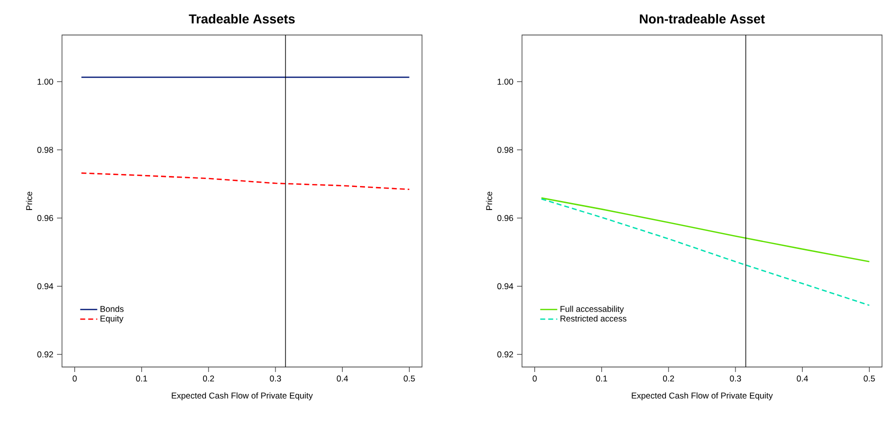 The height and width of the screenshot is (435, 895). What do you see at coordinates (112, 319) in the screenshot?
I see `legend-label: Equity` at bounding box center [112, 319].